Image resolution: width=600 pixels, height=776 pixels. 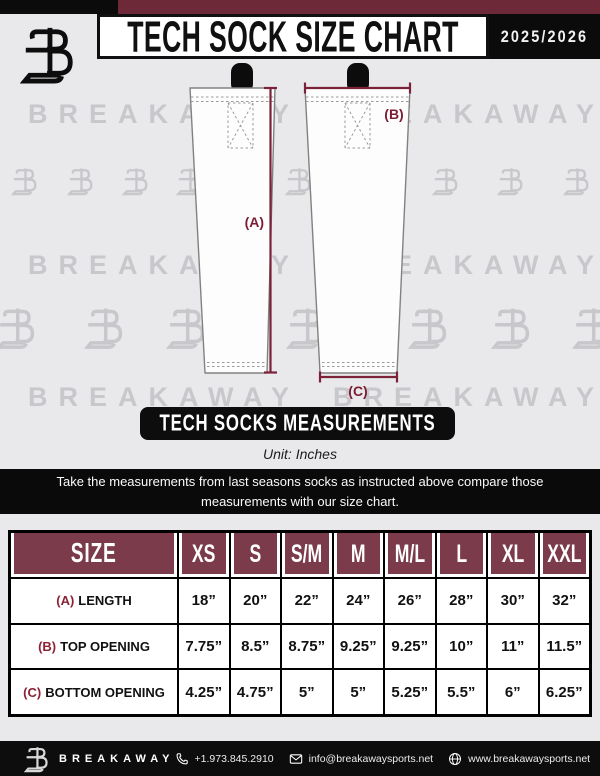 What do you see at coordinates (254, 645) in the screenshot?
I see `table-cell: 8.5”` at bounding box center [254, 645].